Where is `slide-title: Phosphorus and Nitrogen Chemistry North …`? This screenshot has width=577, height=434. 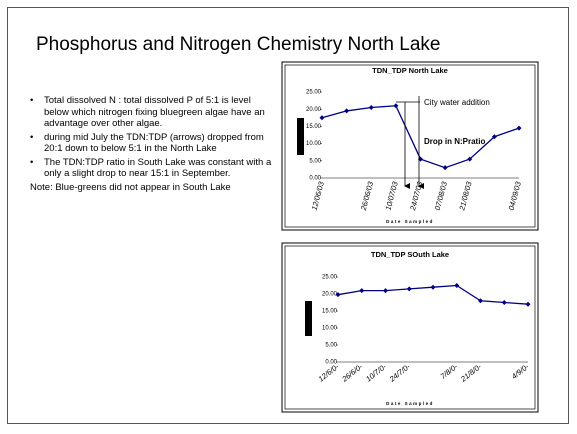 slide-title: Phosphorus and Nitrogen Chemistry North … is located at coordinates (238, 44).